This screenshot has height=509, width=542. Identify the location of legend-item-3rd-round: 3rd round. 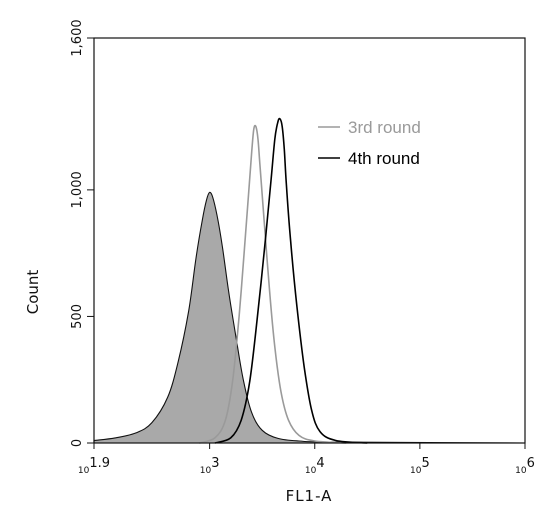
(369, 127).